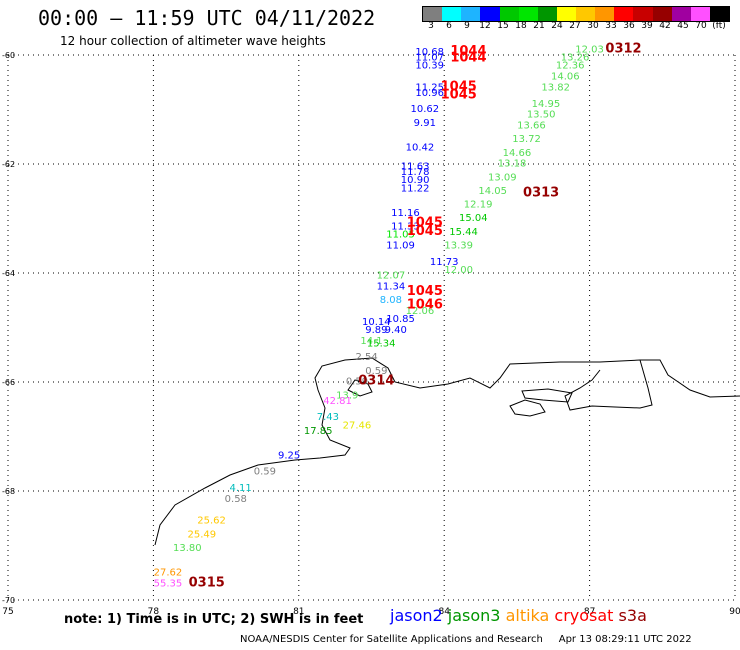 This screenshot has height=650, width=740. Describe the element at coordinates (420, 311) in the screenshot. I see `wave-height-point: 12.06` at that location.